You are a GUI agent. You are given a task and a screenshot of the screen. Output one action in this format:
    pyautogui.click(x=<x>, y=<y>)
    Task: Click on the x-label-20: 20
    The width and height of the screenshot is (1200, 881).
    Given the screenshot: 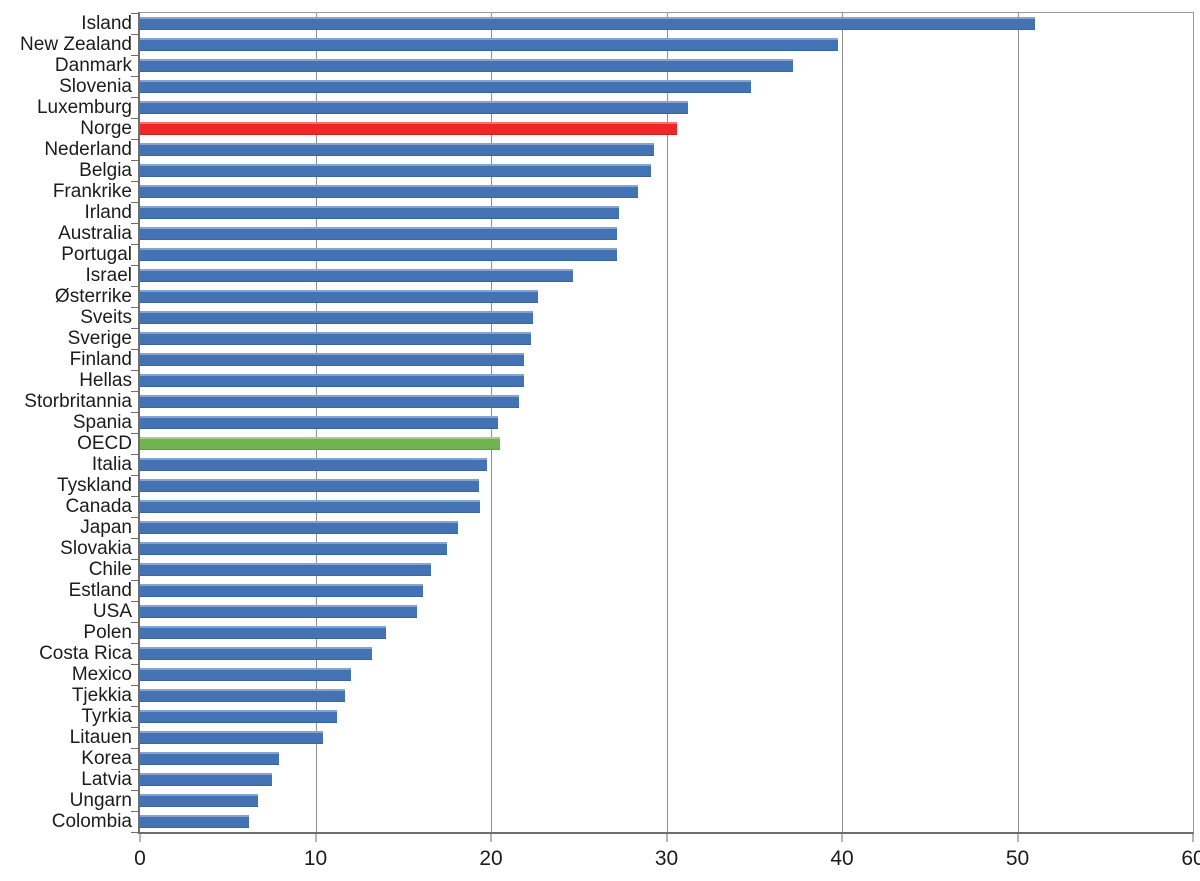 What is the action you would take?
    pyautogui.click(x=491, y=858)
    